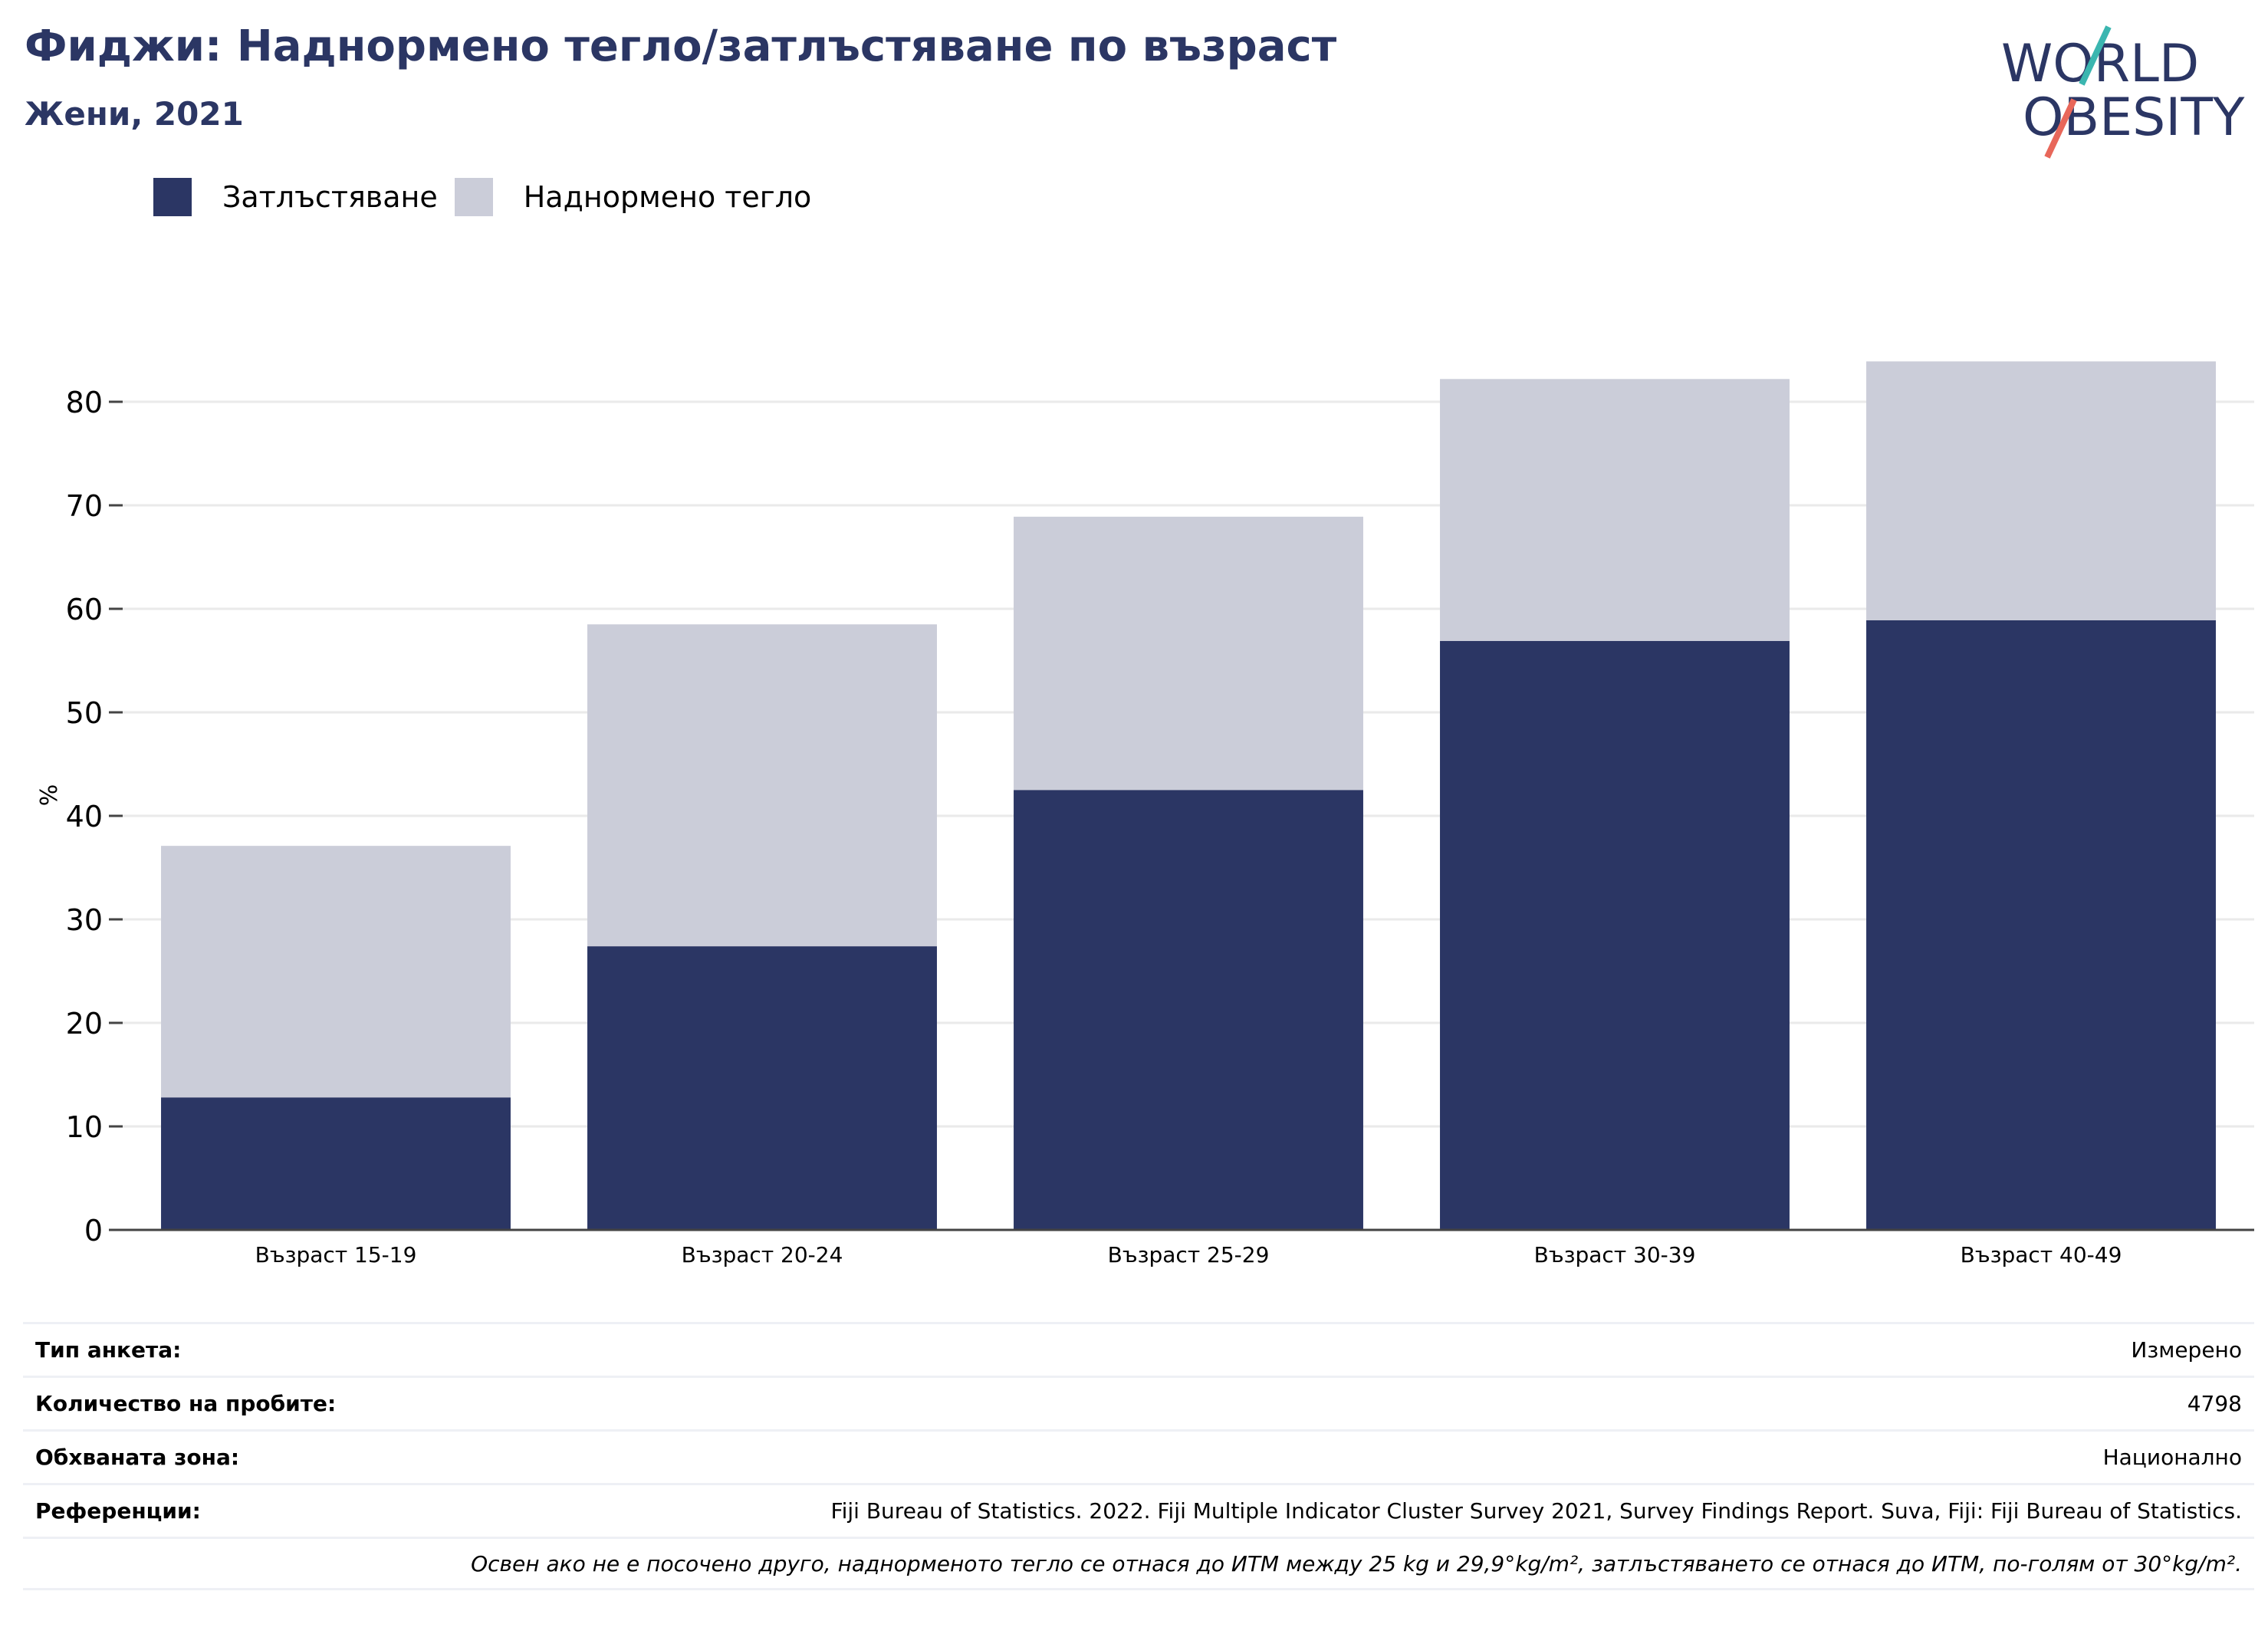  I want to click on x-tick-label: Възраст 20-24, so click(762, 1255).